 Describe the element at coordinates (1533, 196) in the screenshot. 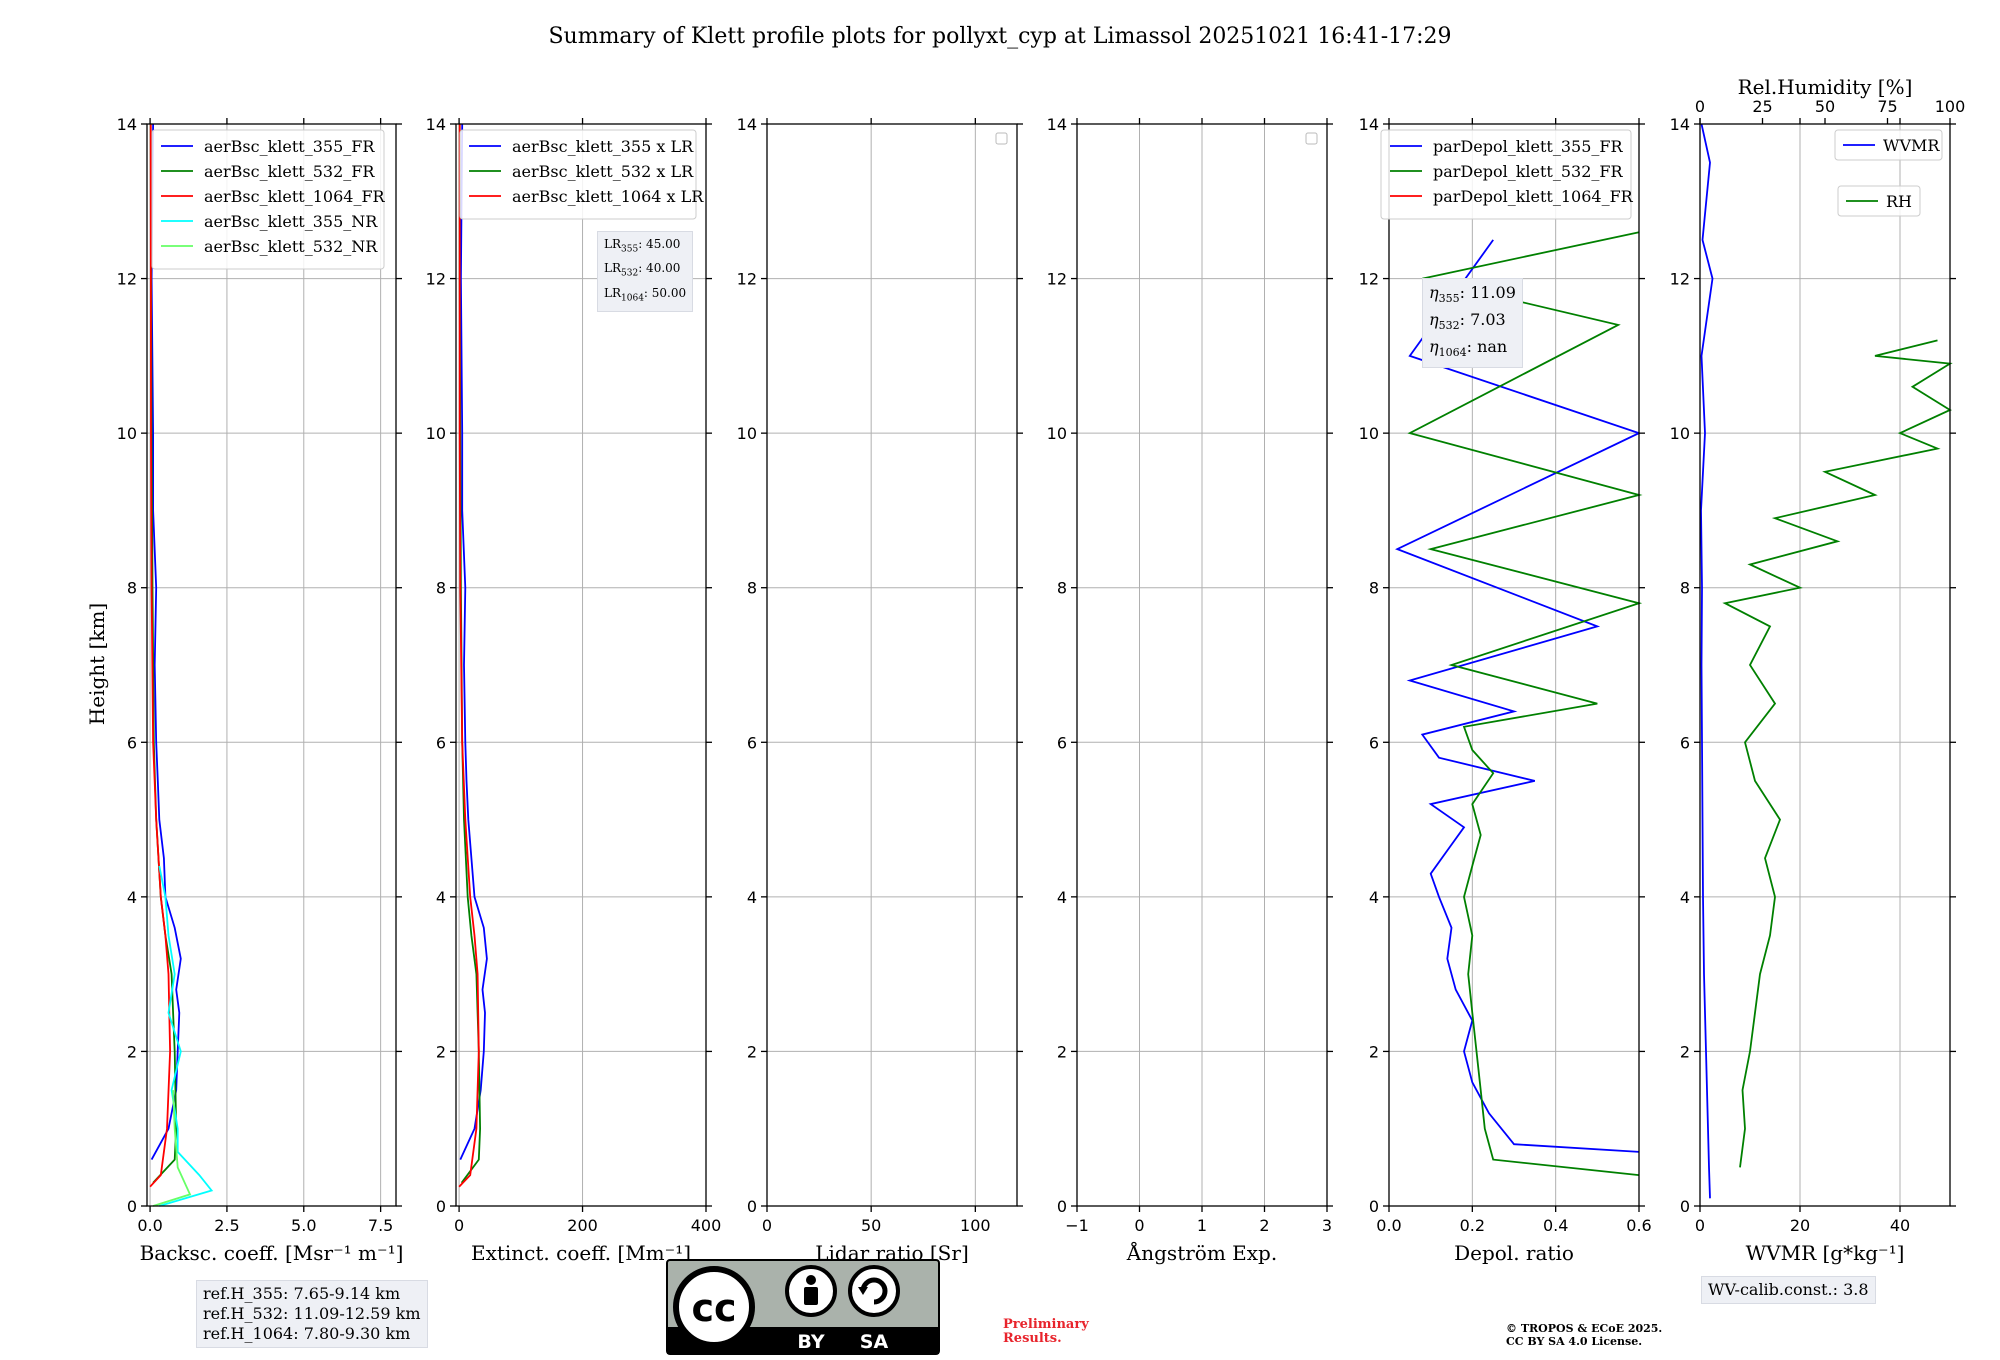

I see `legend-label: parDepol_klett_1064_FR` at that location.